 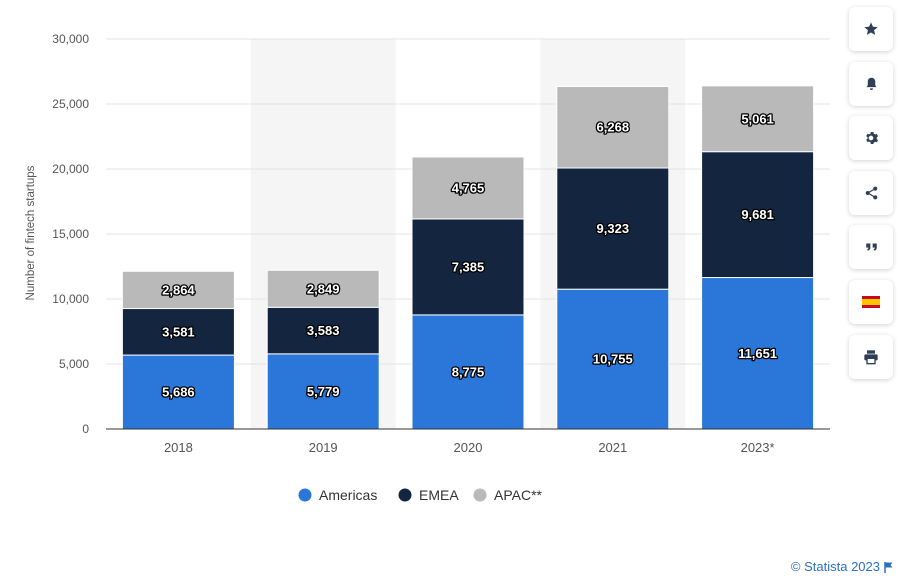 I want to click on x-tick-label: 2020, so click(x=468, y=447).